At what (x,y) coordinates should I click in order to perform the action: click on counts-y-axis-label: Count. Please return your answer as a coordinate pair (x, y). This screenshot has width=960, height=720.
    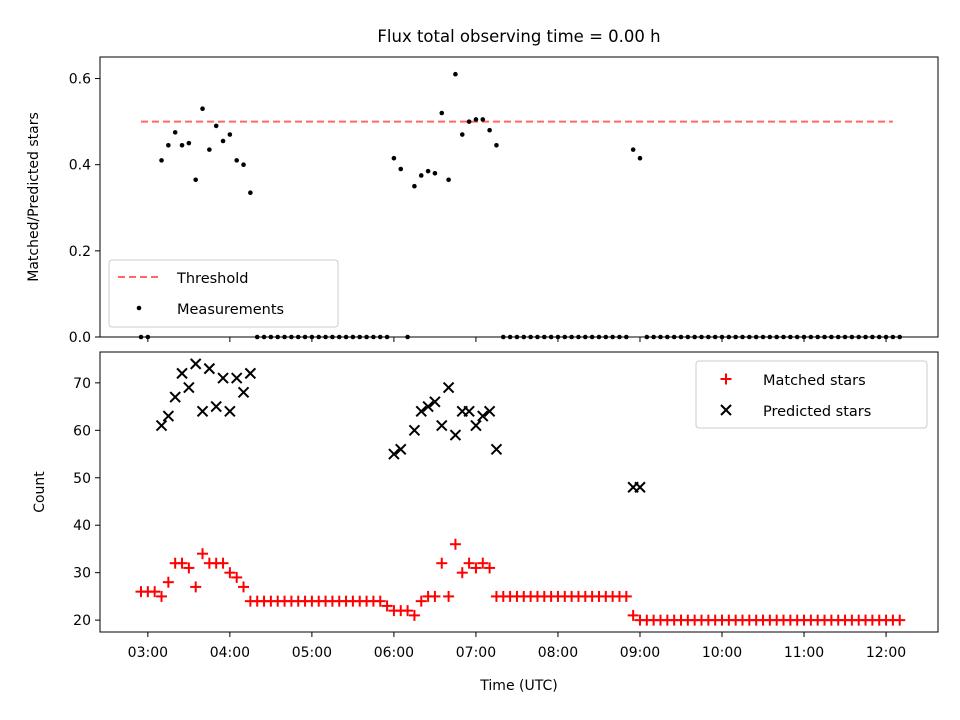
    Looking at the image, I should click on (40, 492).